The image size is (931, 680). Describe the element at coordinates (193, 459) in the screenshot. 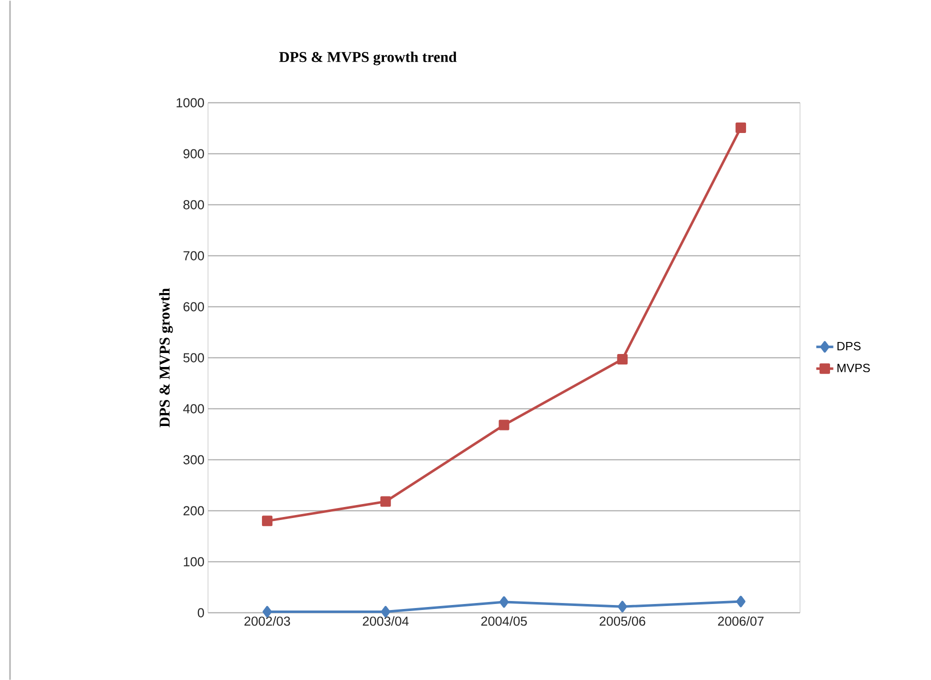

I see `y-tick-label: 300` at that location.